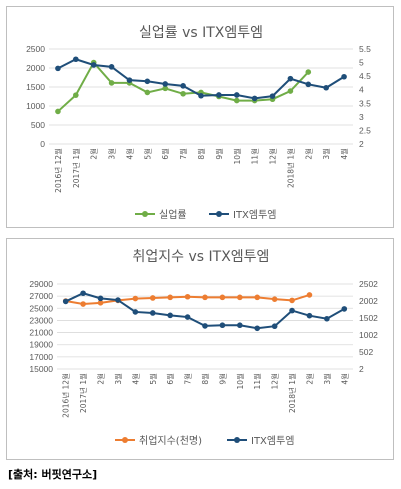 The width and height of the screenshot is (401, 489). Describe the element at coordinates (361, 117) in the screenshot. I see `y-right-tick-label: 3` at that location.